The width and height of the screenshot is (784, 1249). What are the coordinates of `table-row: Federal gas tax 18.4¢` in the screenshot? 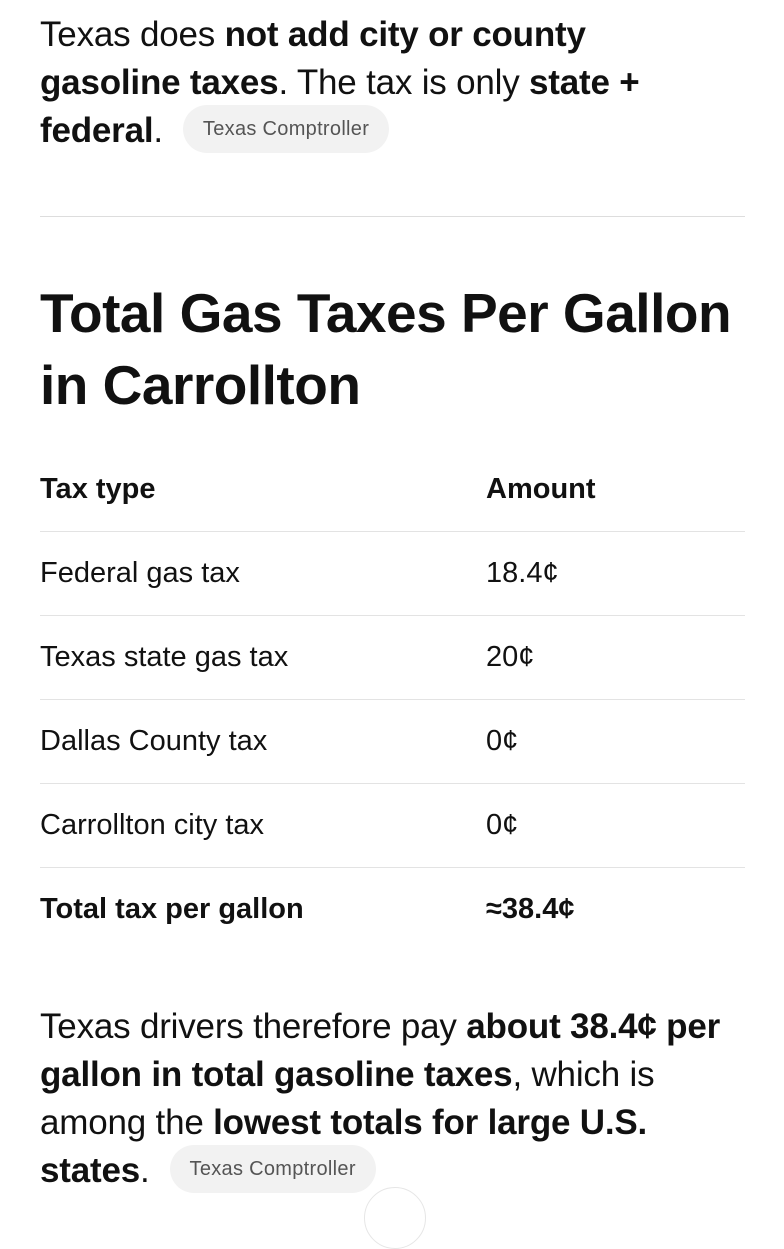 It's located at (392, 573).